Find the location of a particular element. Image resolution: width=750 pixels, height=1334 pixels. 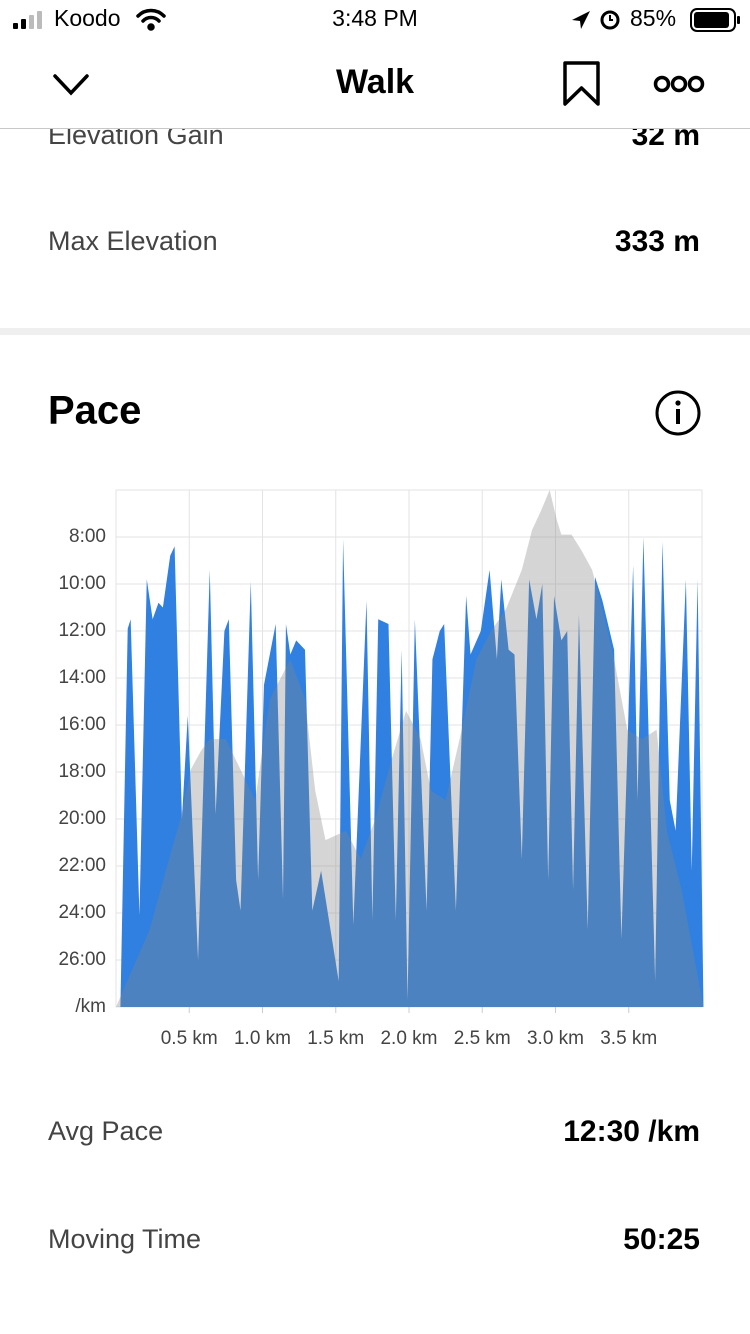

x-tick-label: 2.0 km is located at coordinates (408, 1038).